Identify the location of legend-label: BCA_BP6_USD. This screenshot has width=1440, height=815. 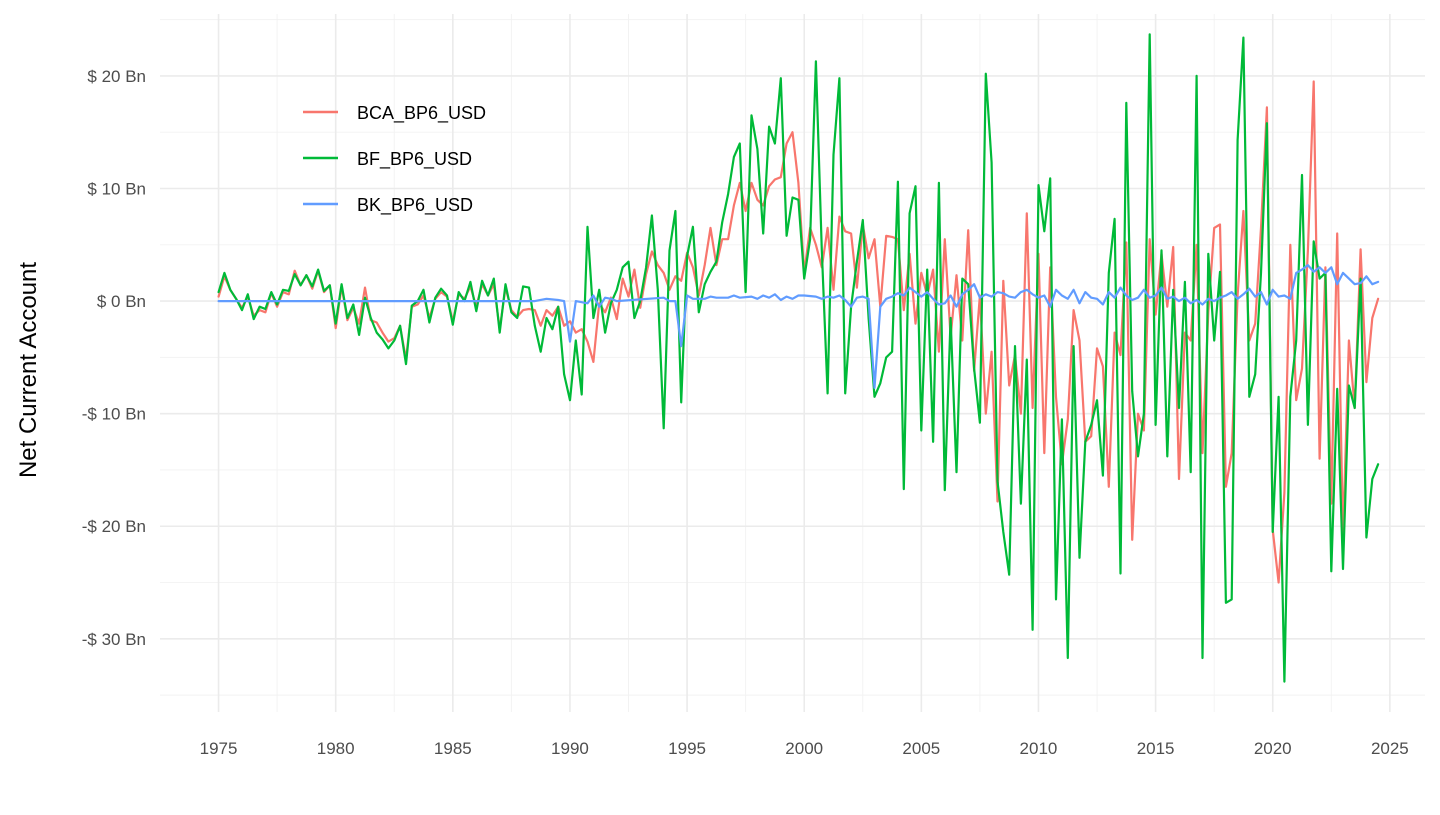
(421, 113).